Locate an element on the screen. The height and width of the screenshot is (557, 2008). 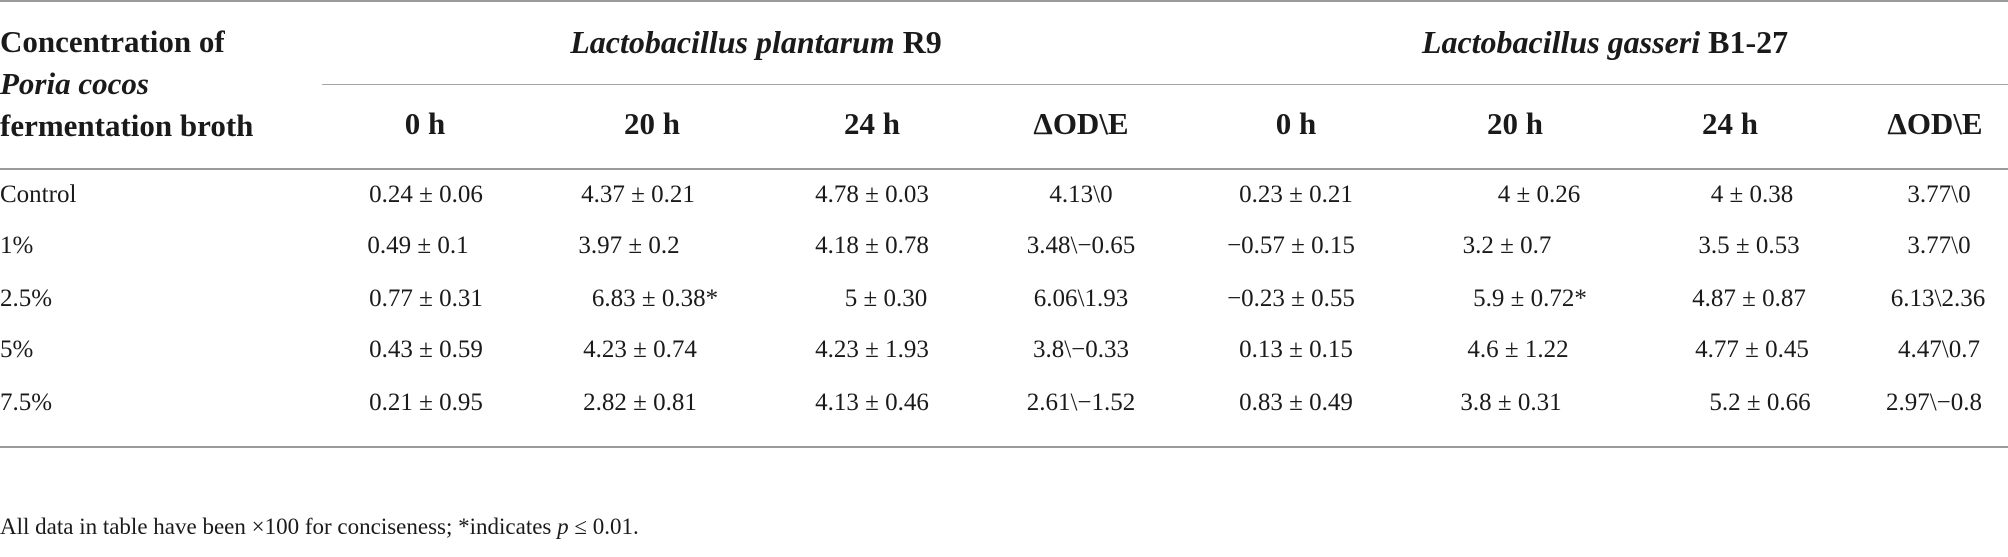
table-bottom-rule is located at coordinates (1004, 447).